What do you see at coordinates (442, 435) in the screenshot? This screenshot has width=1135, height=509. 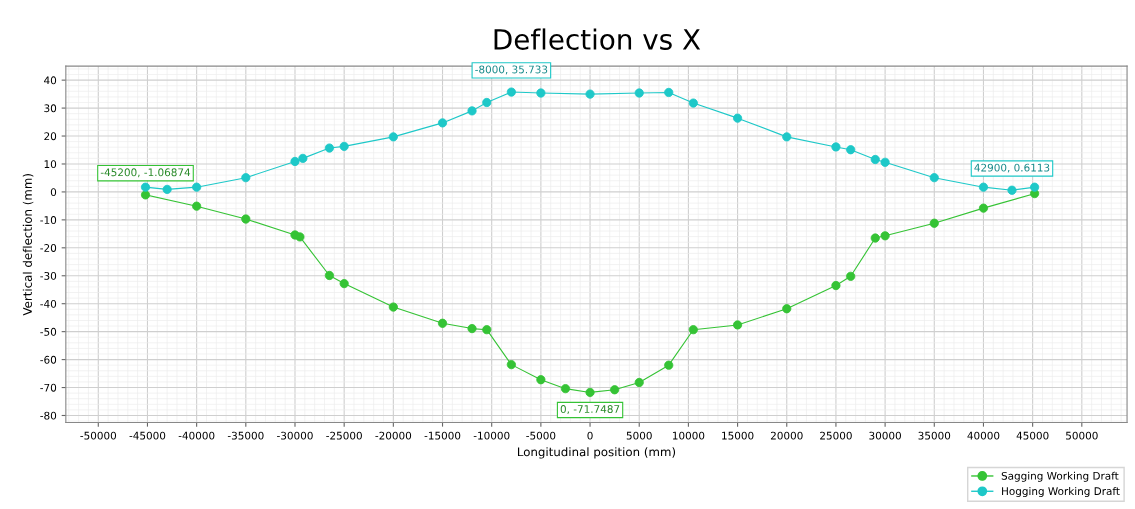 I see `x-tick-label: -15000` at bounding box center [442, 435].